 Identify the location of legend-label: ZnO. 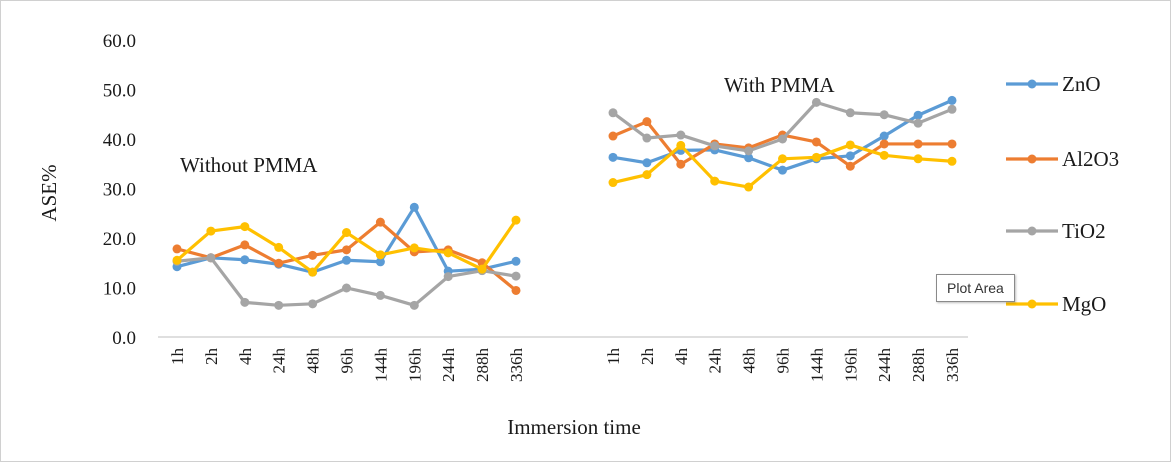
(1081, 84).